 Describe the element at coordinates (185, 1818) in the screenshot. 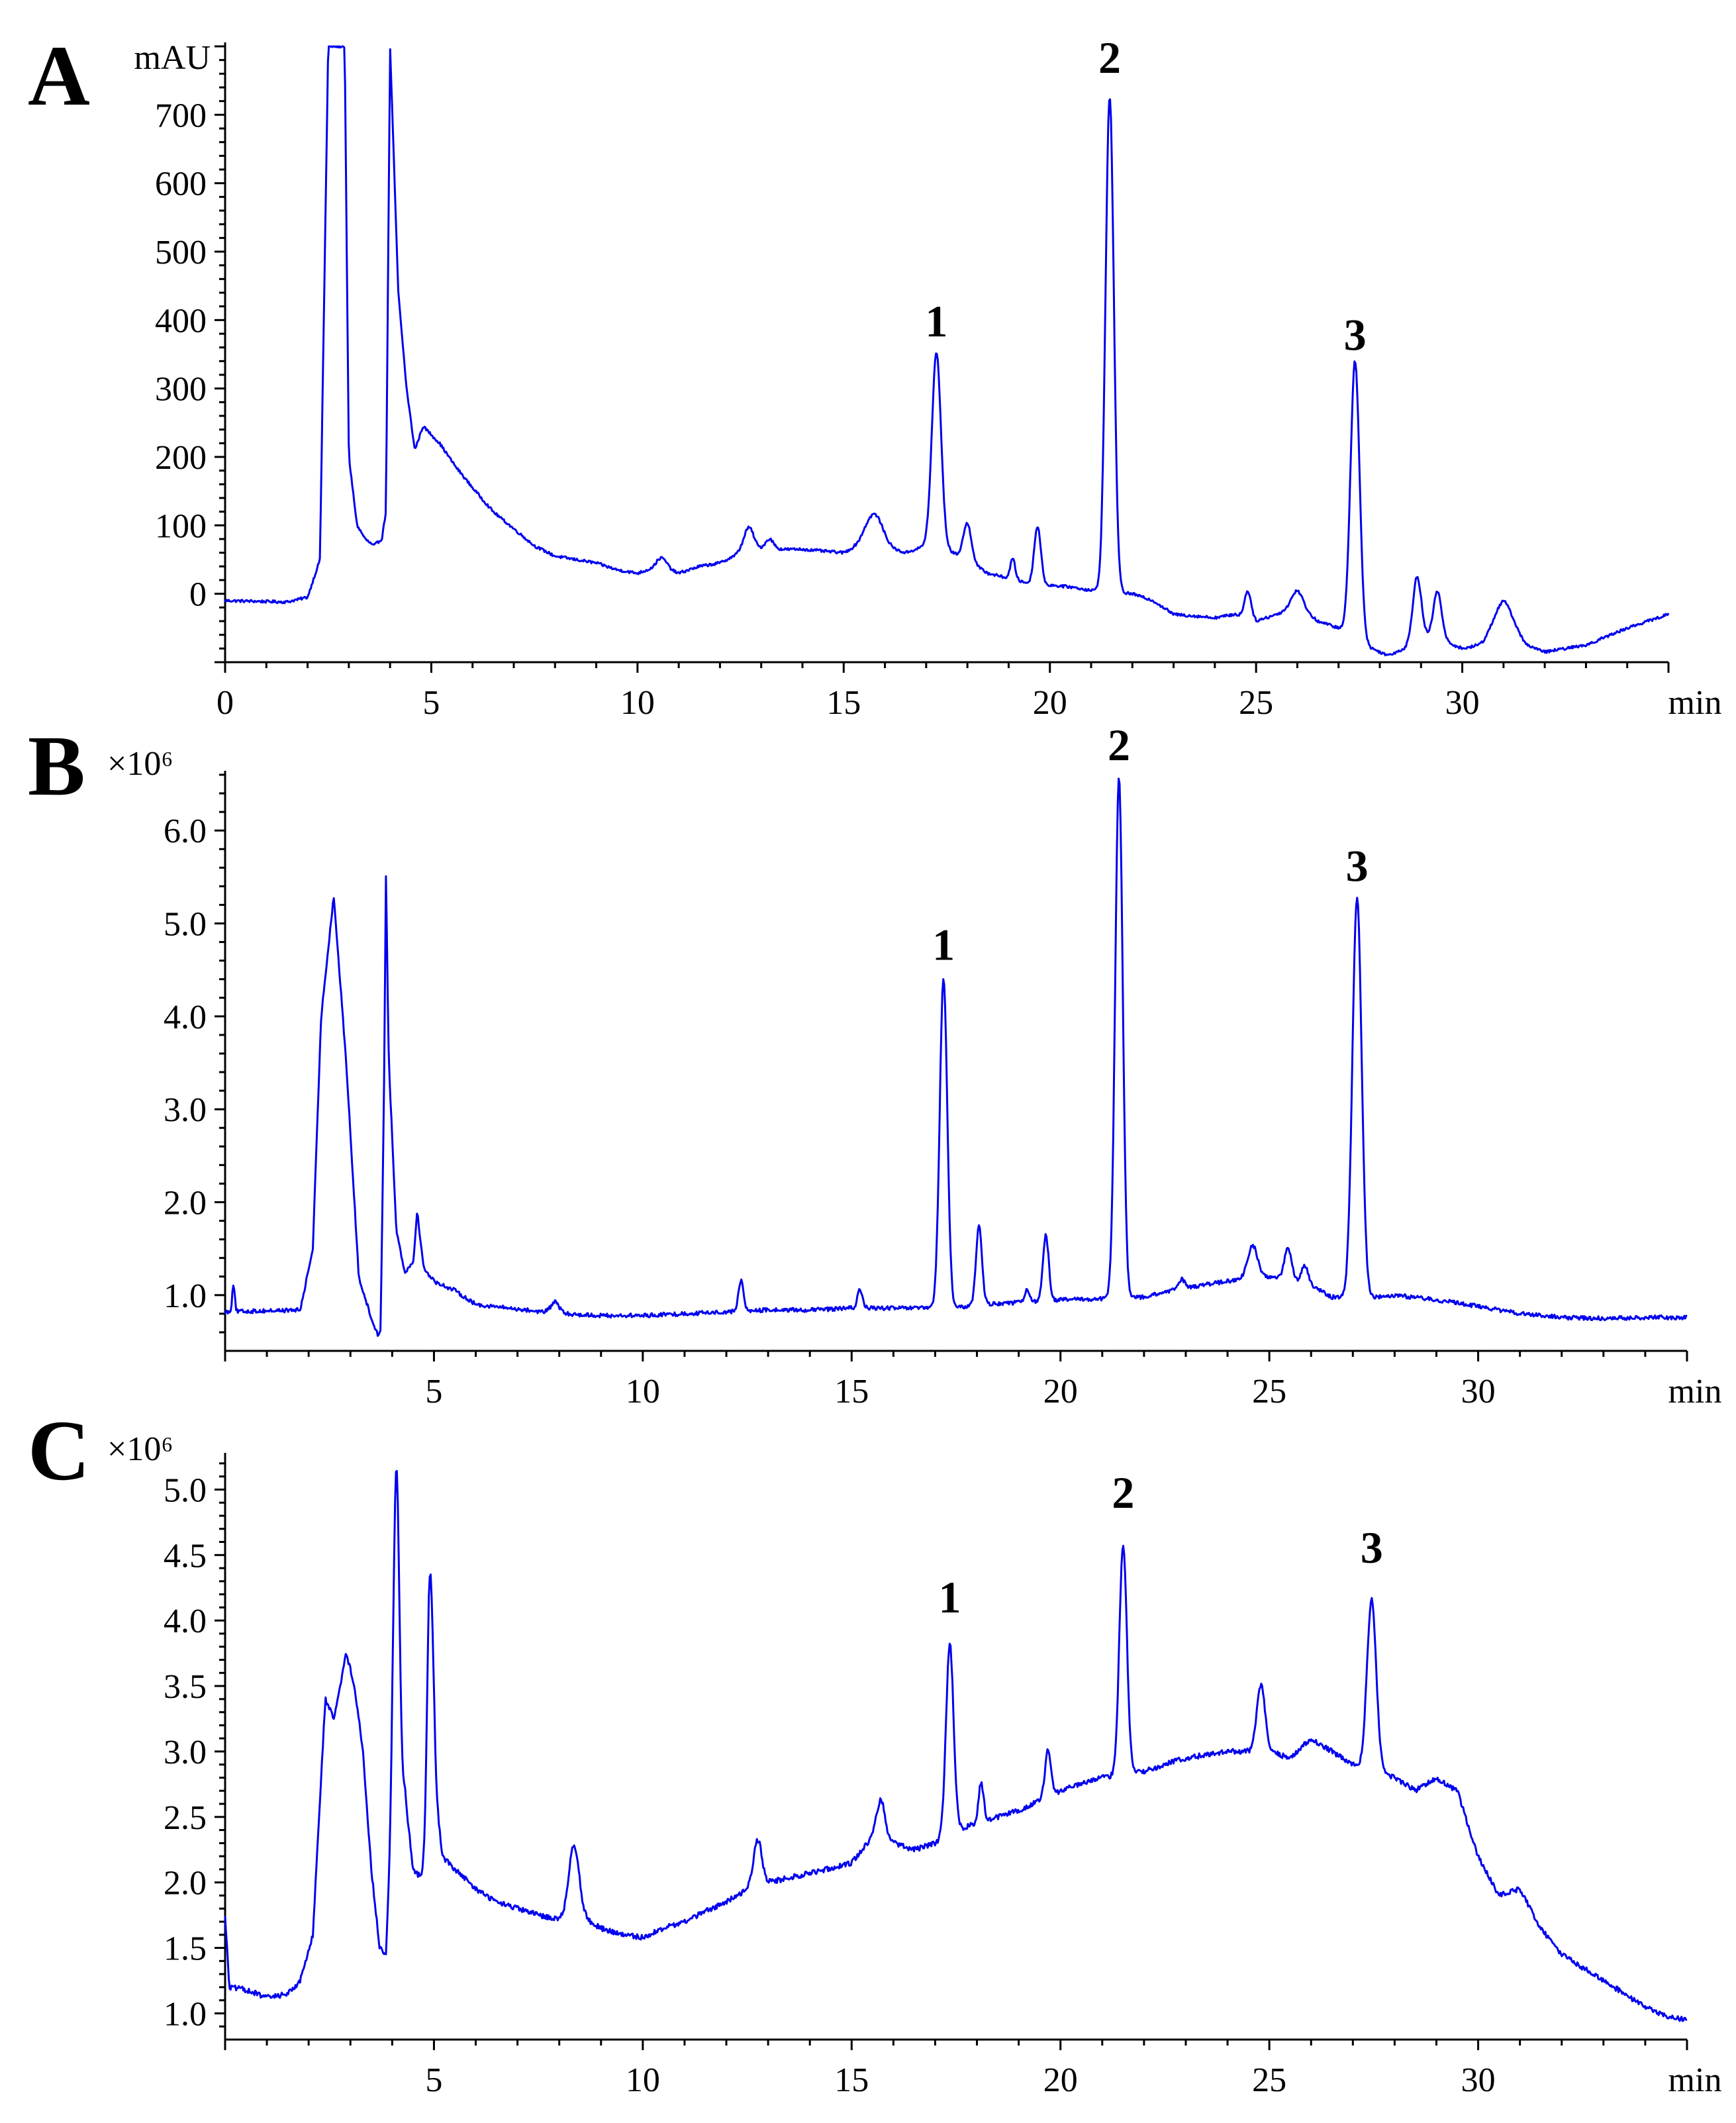

I see `panel-c-y-tick-label: 2.5` at that location.